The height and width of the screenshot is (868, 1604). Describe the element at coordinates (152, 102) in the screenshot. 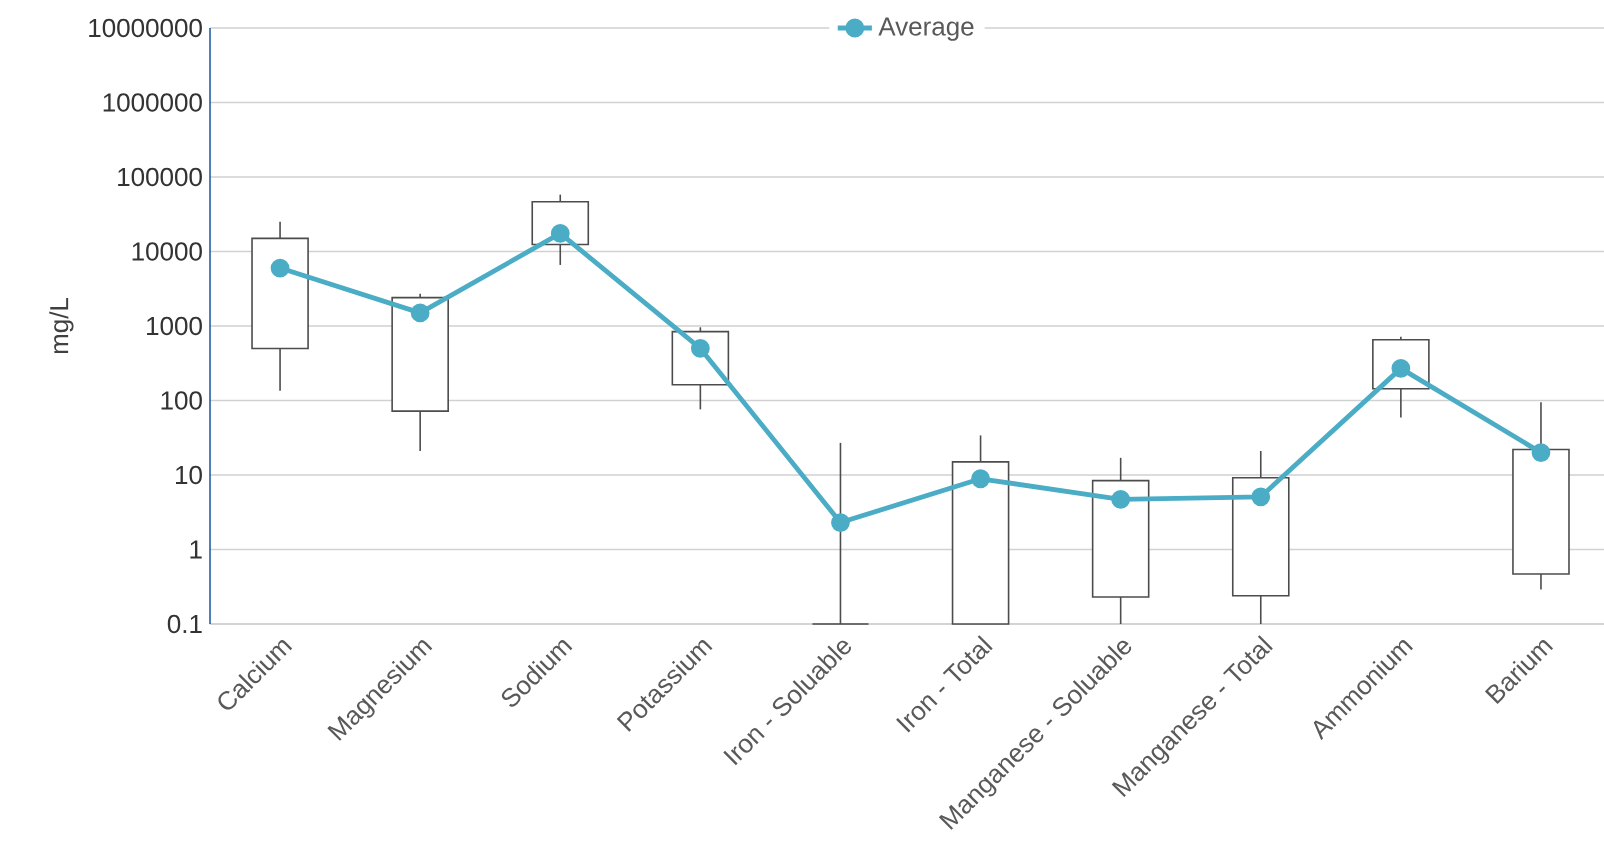

I see `y-tick-label: 1000000` at that location.